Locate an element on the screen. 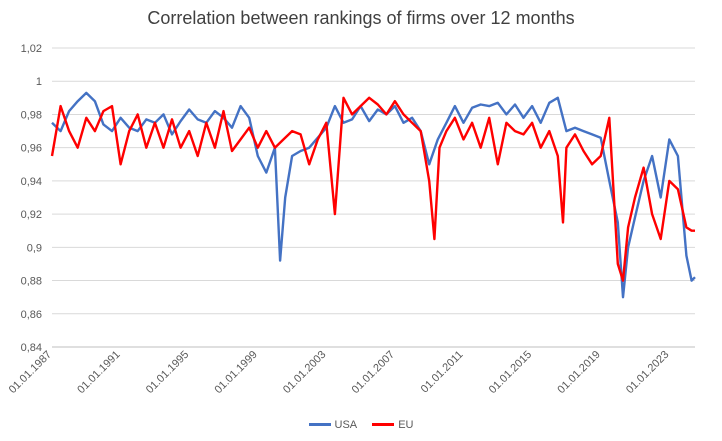  legend-item-usa: USA is located at coordinates (333, 424).